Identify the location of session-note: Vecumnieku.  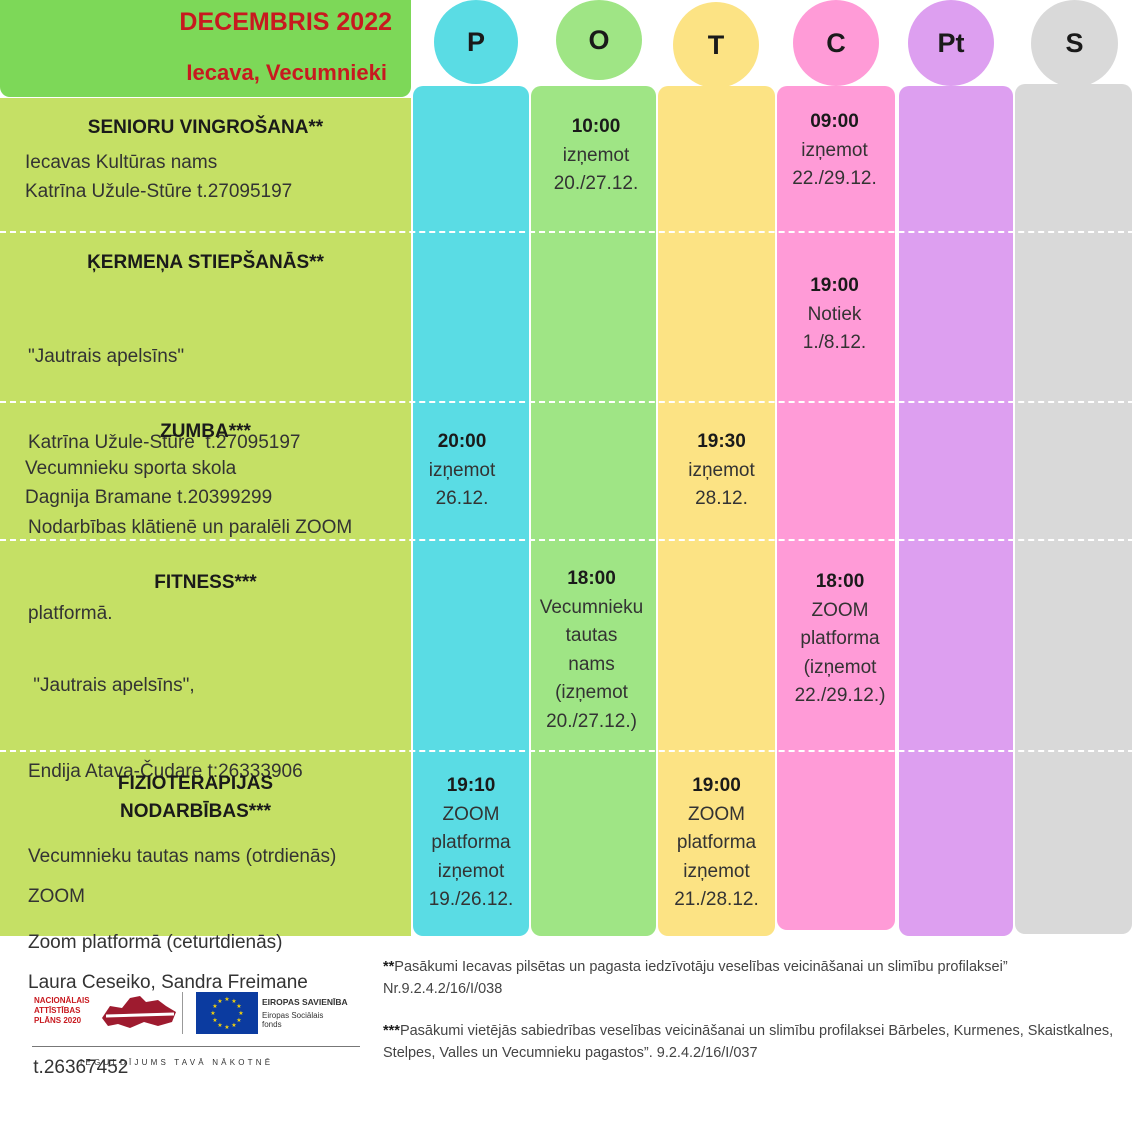
(591, 607).